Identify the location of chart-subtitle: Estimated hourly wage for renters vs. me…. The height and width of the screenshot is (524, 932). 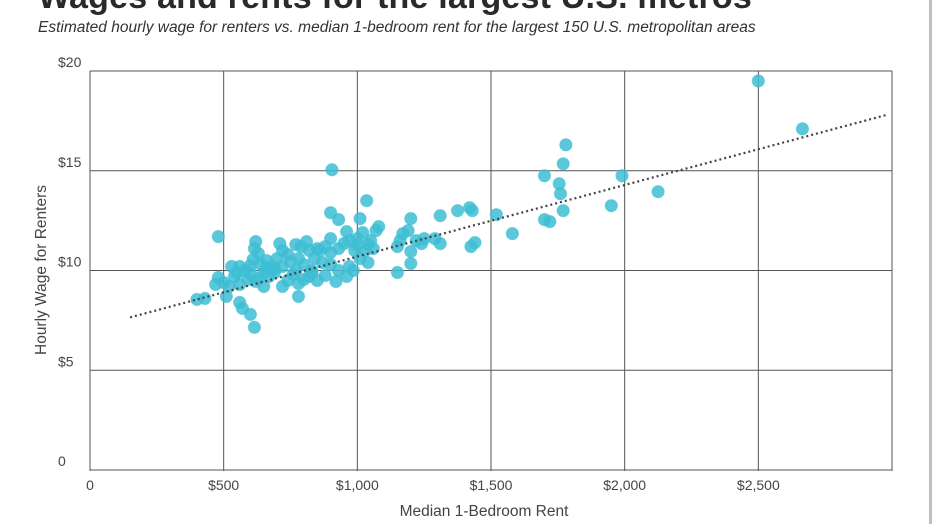
(397, 27).